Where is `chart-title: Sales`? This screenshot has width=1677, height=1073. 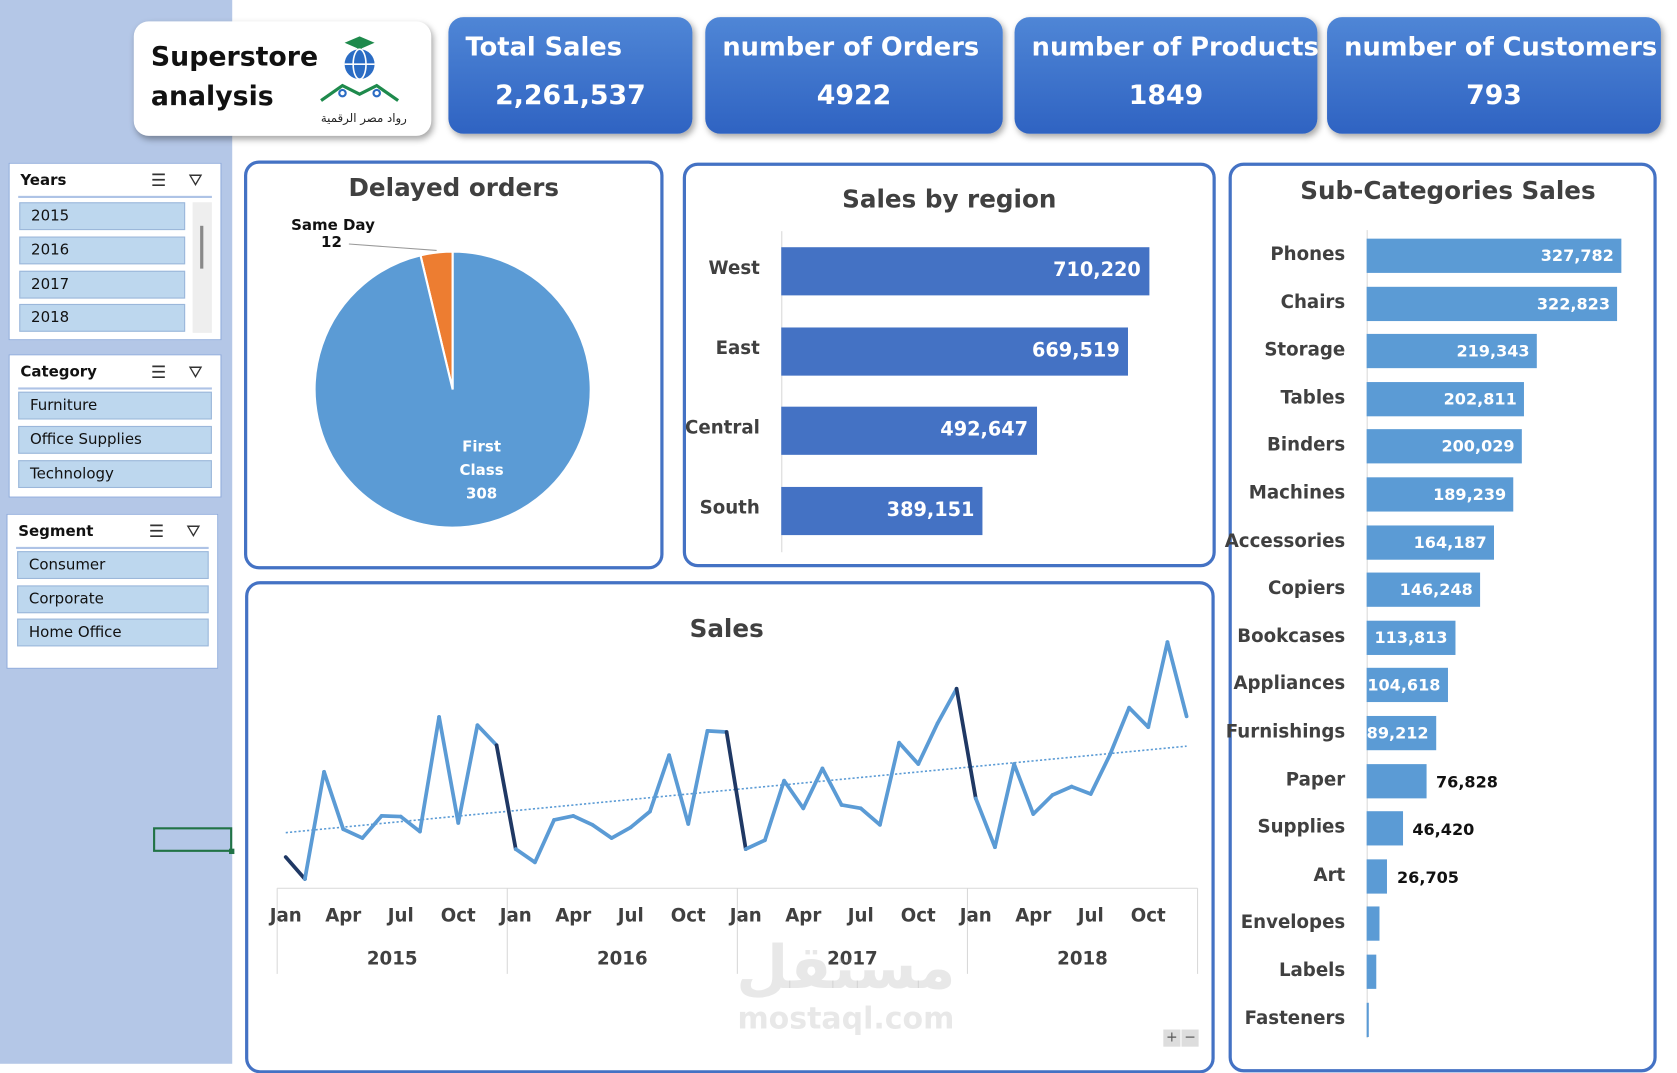 chart-title: Sales is located at coordinates (726, 629).